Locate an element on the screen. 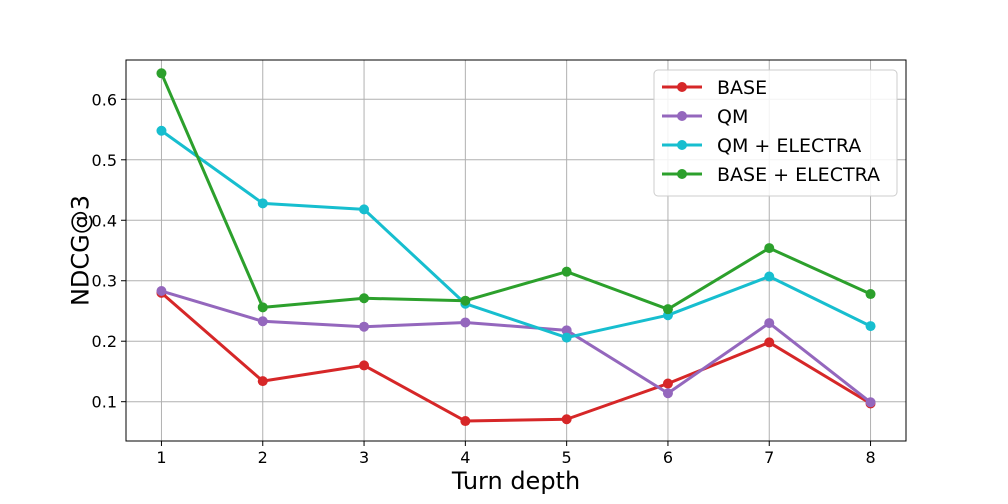  x-tick-label: 2 is located at coordinates (263, 457).